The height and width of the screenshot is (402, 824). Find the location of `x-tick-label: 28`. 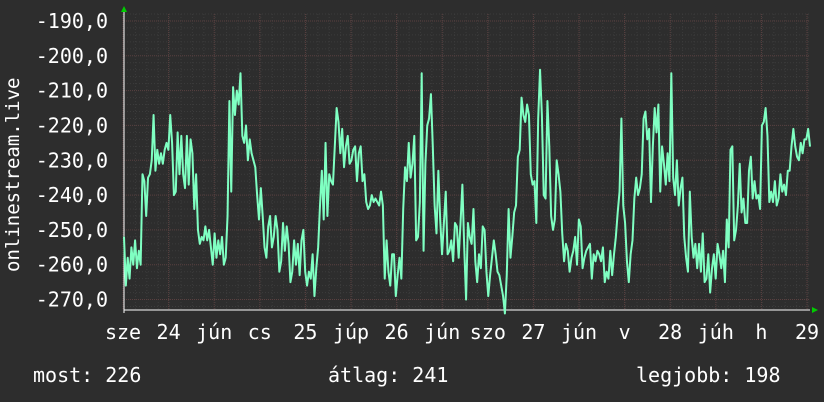

x-tick-label: 28 is located at coordinates (670, 332).